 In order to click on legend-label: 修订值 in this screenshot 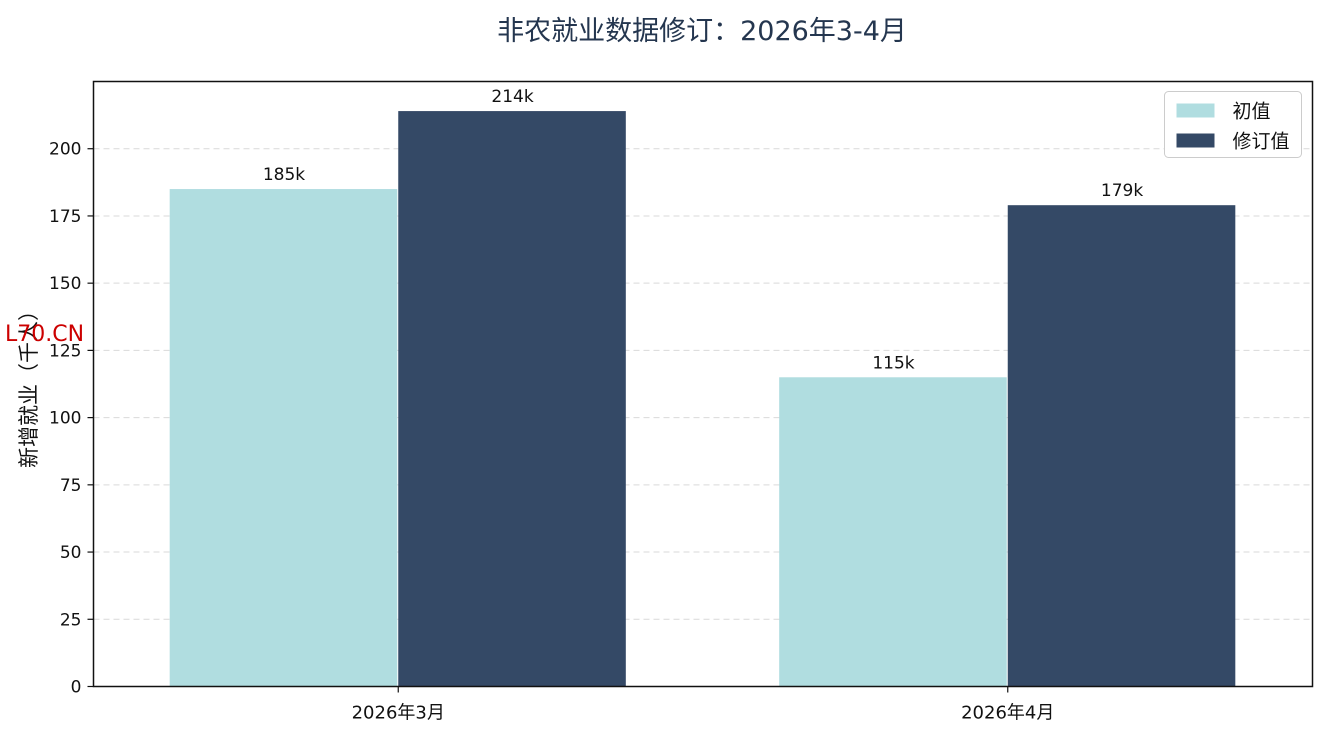, I will do `click(1261, 142)`.